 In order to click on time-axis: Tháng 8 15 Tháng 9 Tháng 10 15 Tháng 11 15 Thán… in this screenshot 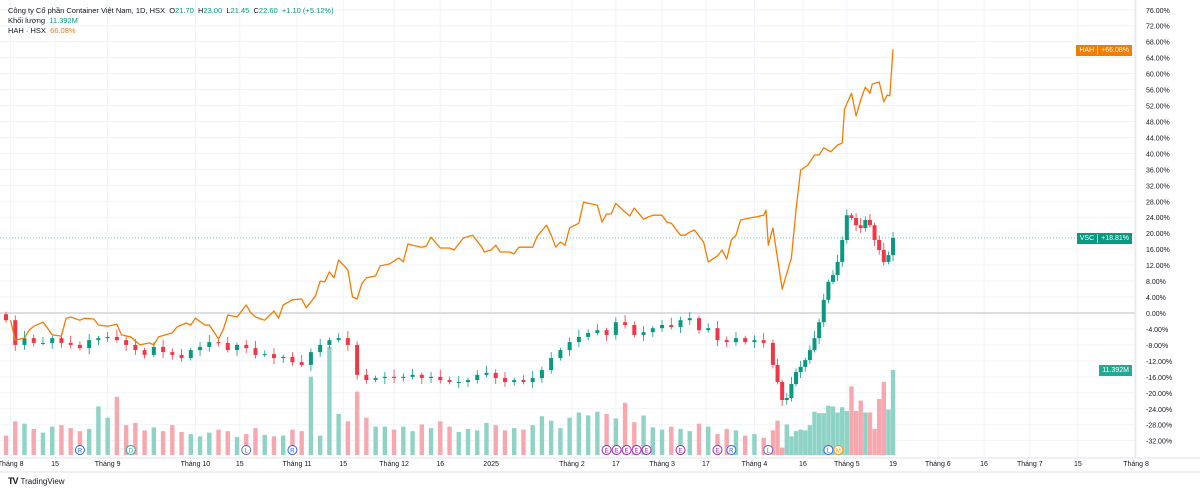, I will do `click(600, 465)`.